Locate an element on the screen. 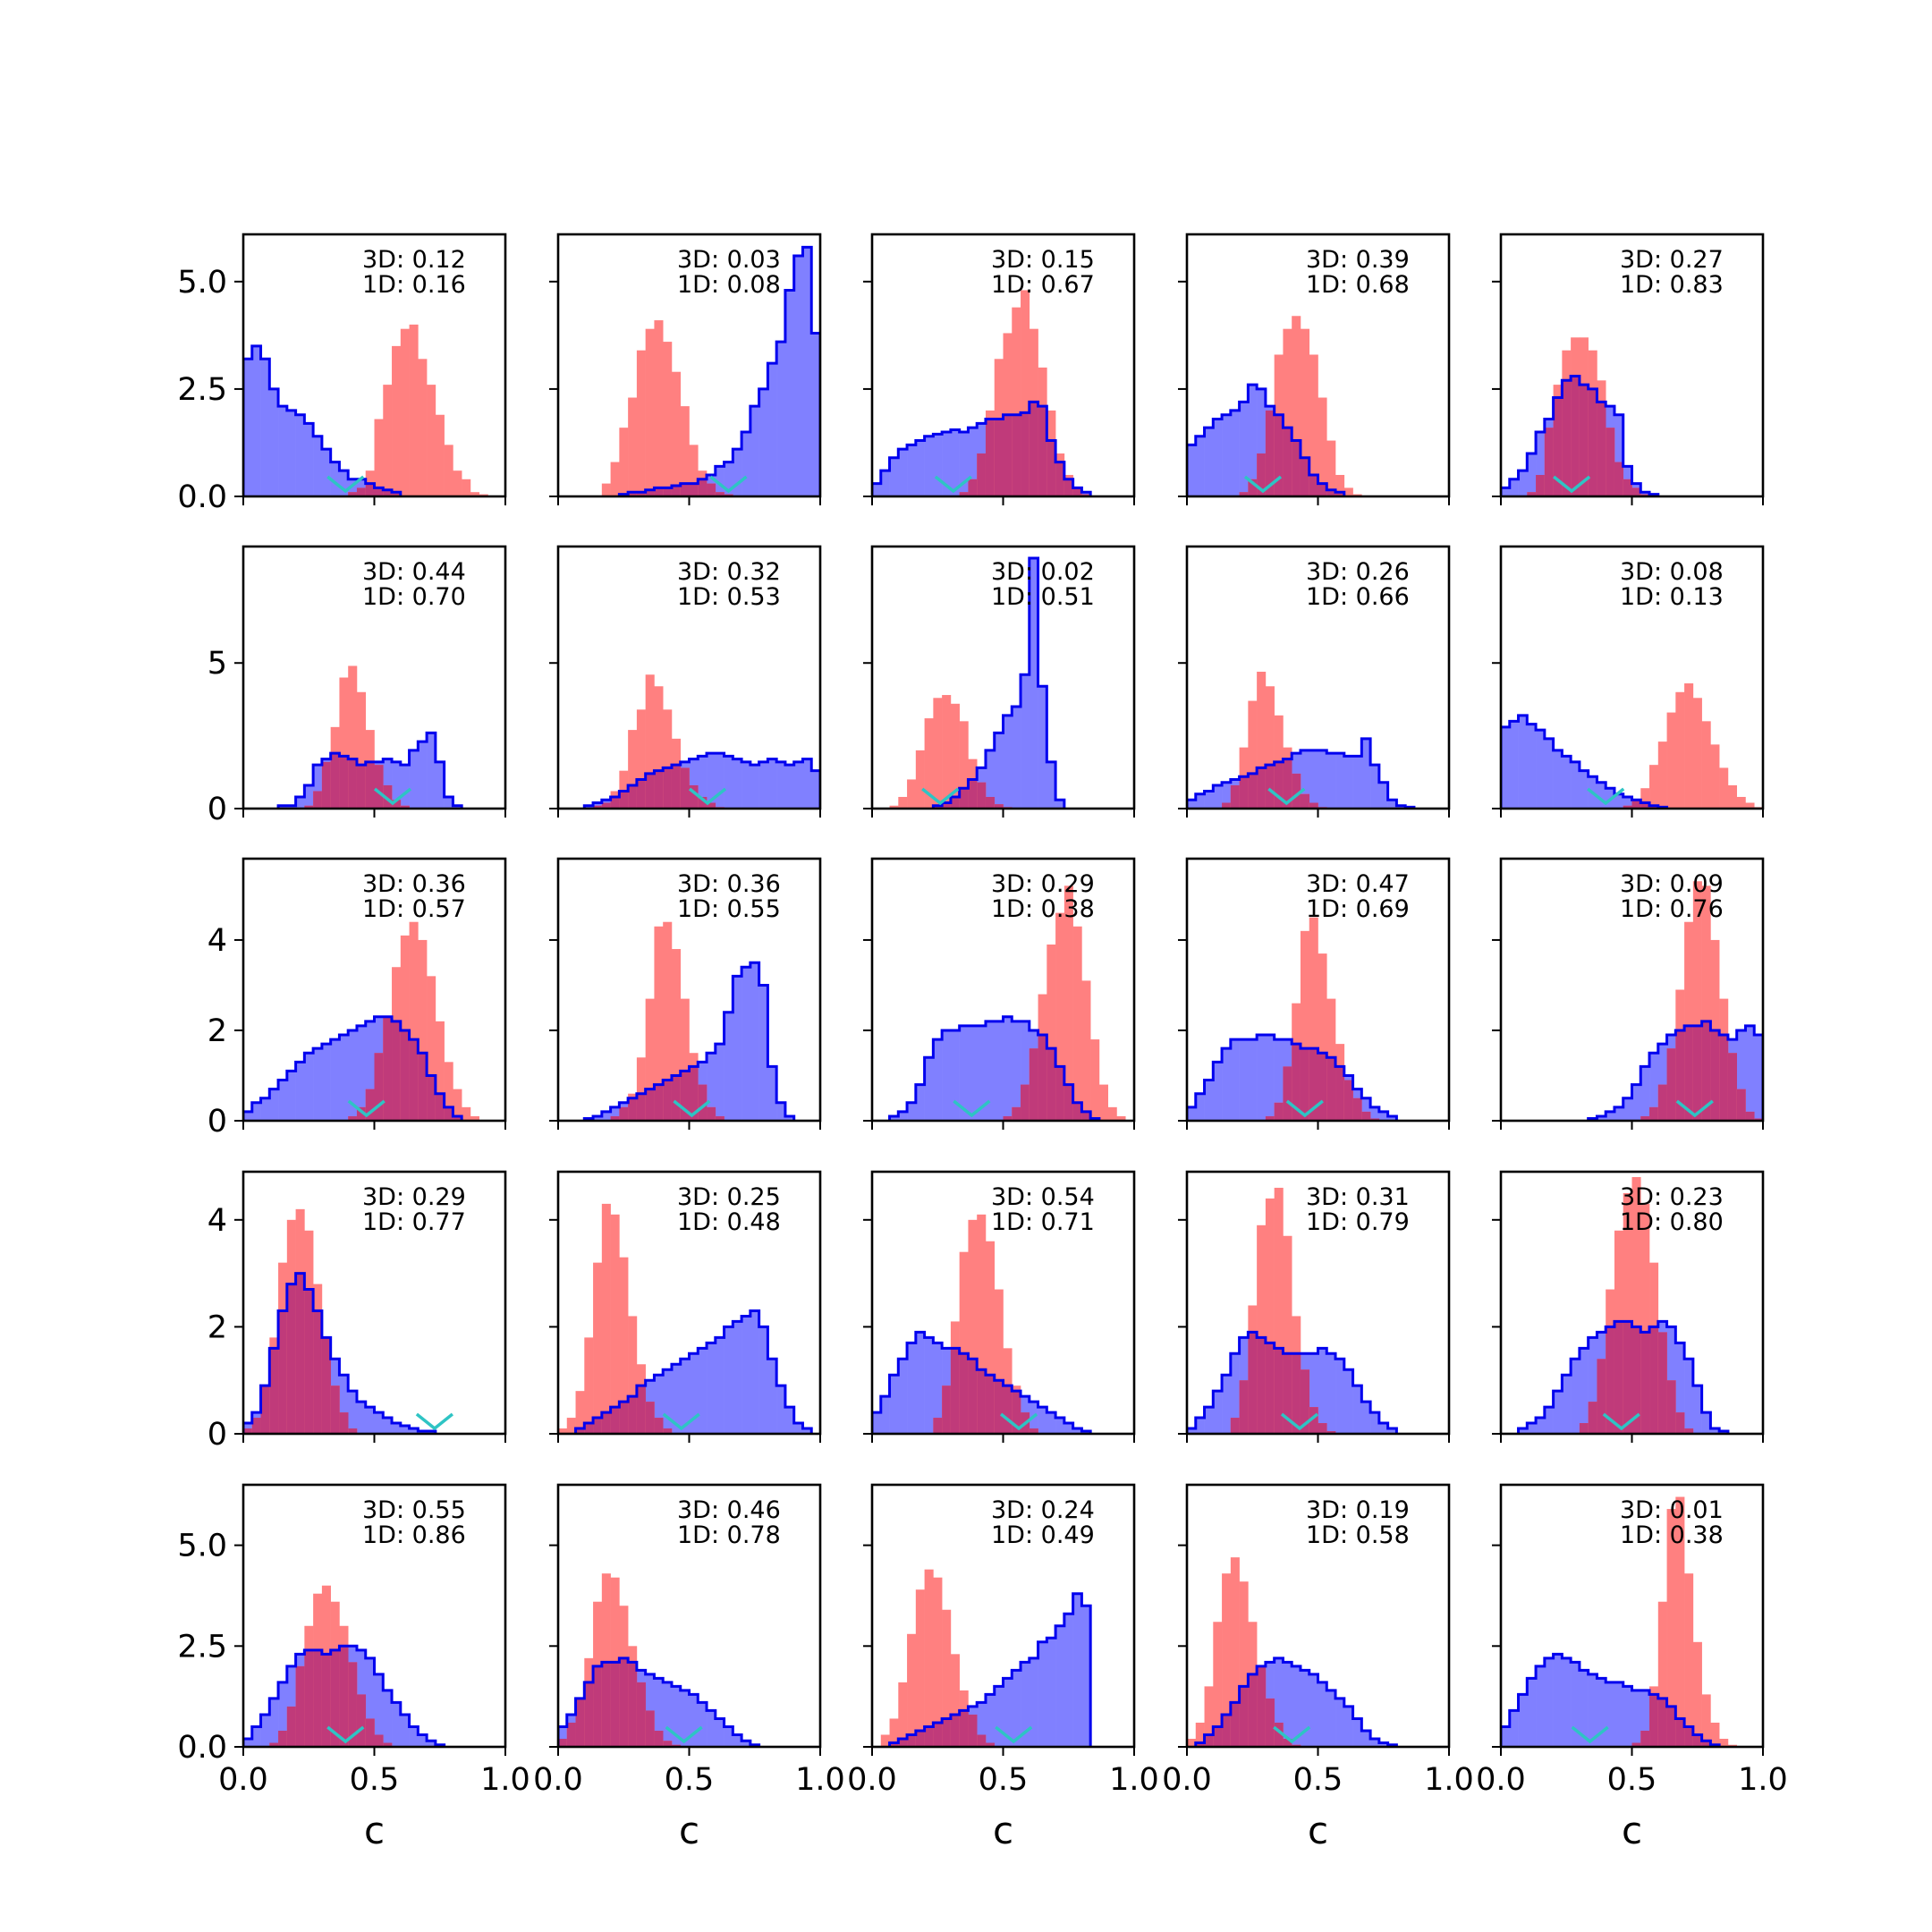 Image resolution: width=1932 pixels, height=1932 pixels. x-tick-label: 1.0 is located at coordinates (505, 1780).